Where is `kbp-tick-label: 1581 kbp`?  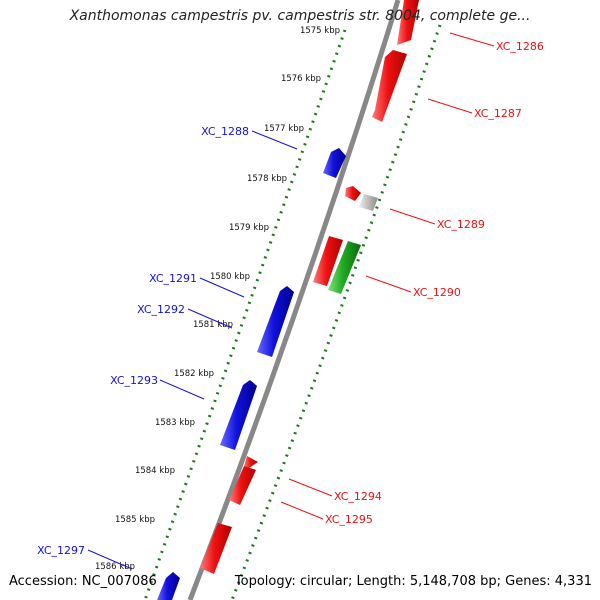
kbp-tick-label: 1581 kbp is located at coordinates (213, 325).